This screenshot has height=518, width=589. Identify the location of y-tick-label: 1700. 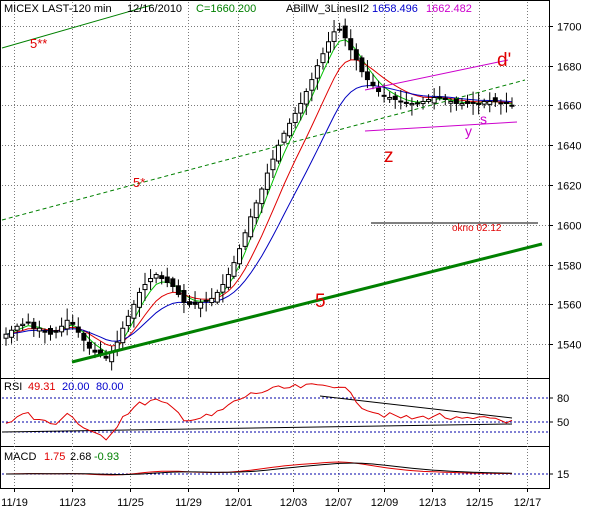
(569, 28).